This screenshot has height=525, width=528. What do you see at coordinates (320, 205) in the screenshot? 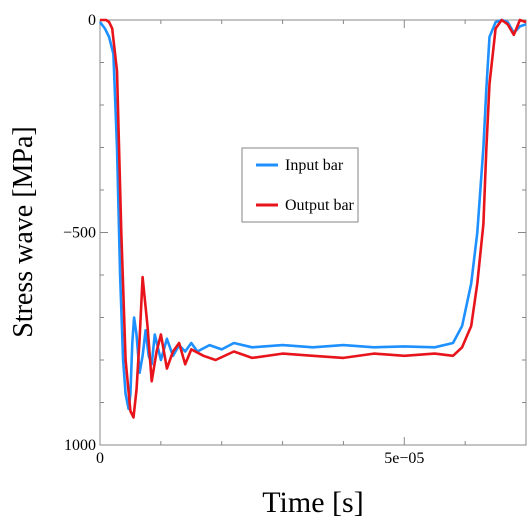
I see `legend-label-output-bar: Output bar` at bounding box center [320, 205].